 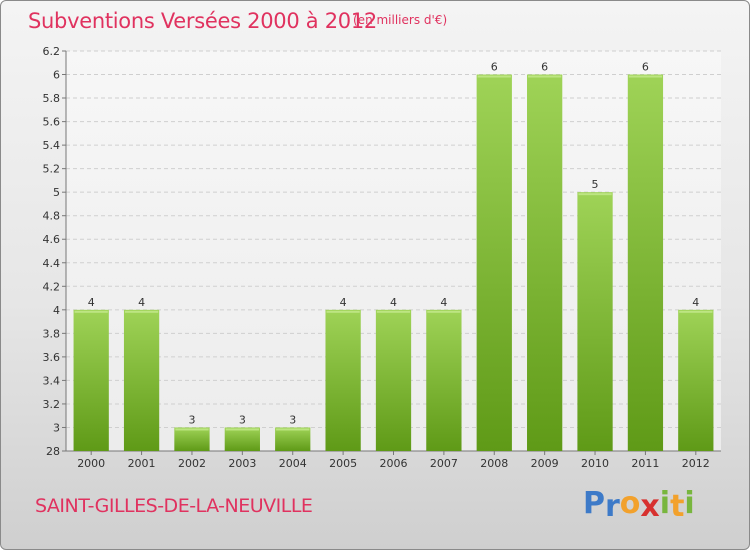 I want to click on logo-letter: P, so click(x=594, y=503).